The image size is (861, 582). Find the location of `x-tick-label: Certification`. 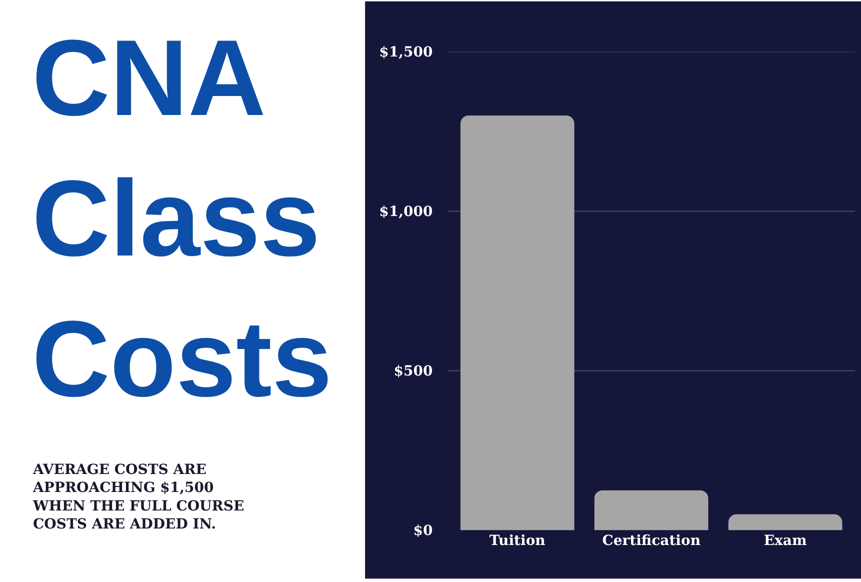

x-tick-label: Certification is located at coordinates (651, 541).